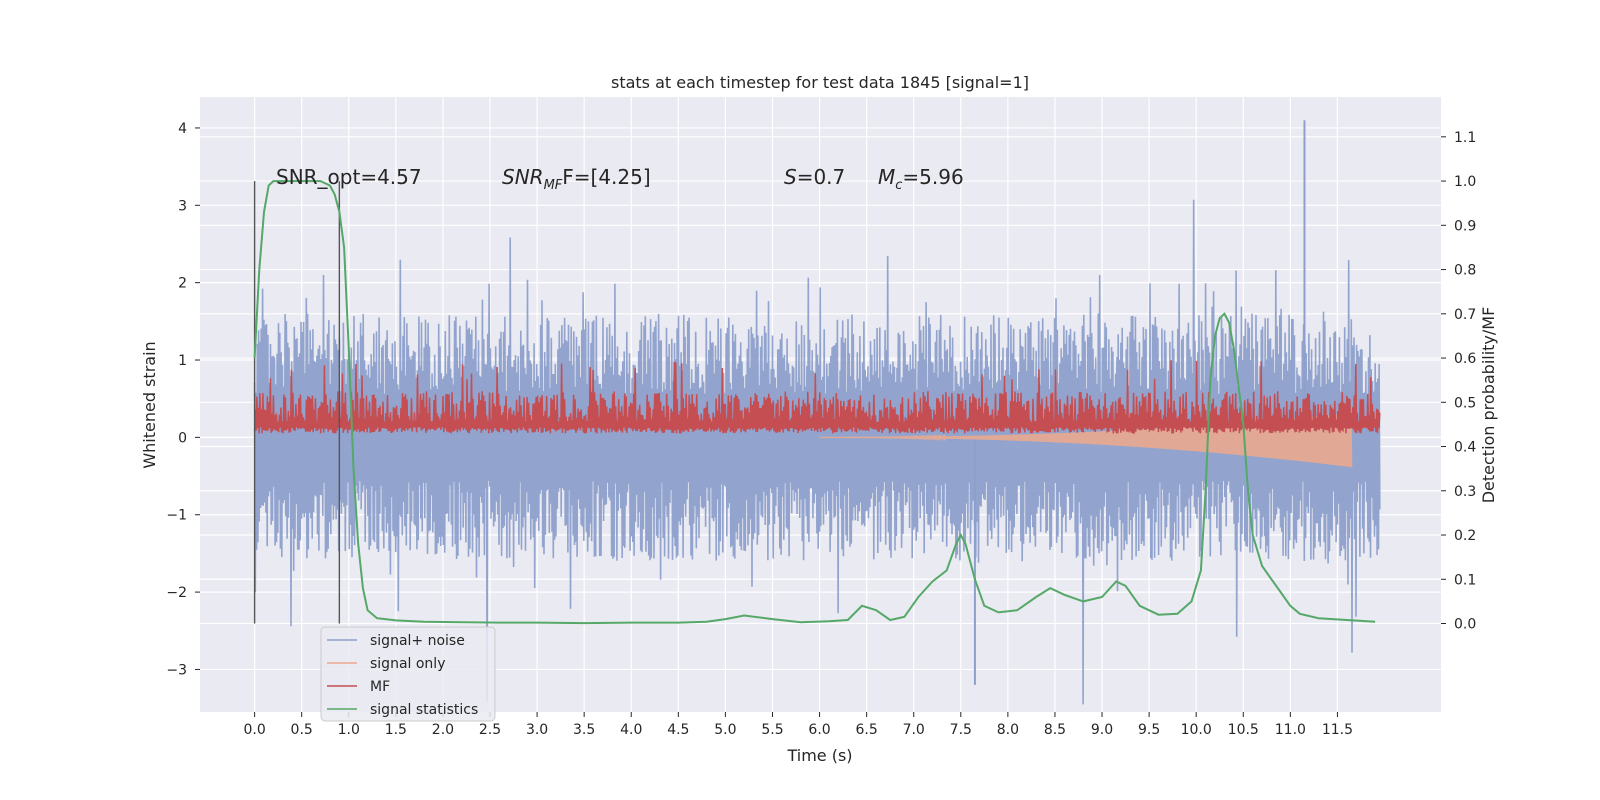 The width and height of the screenshot is (1600, 800). I want to click on y-tick-label-left: 2, so click(182, 284).